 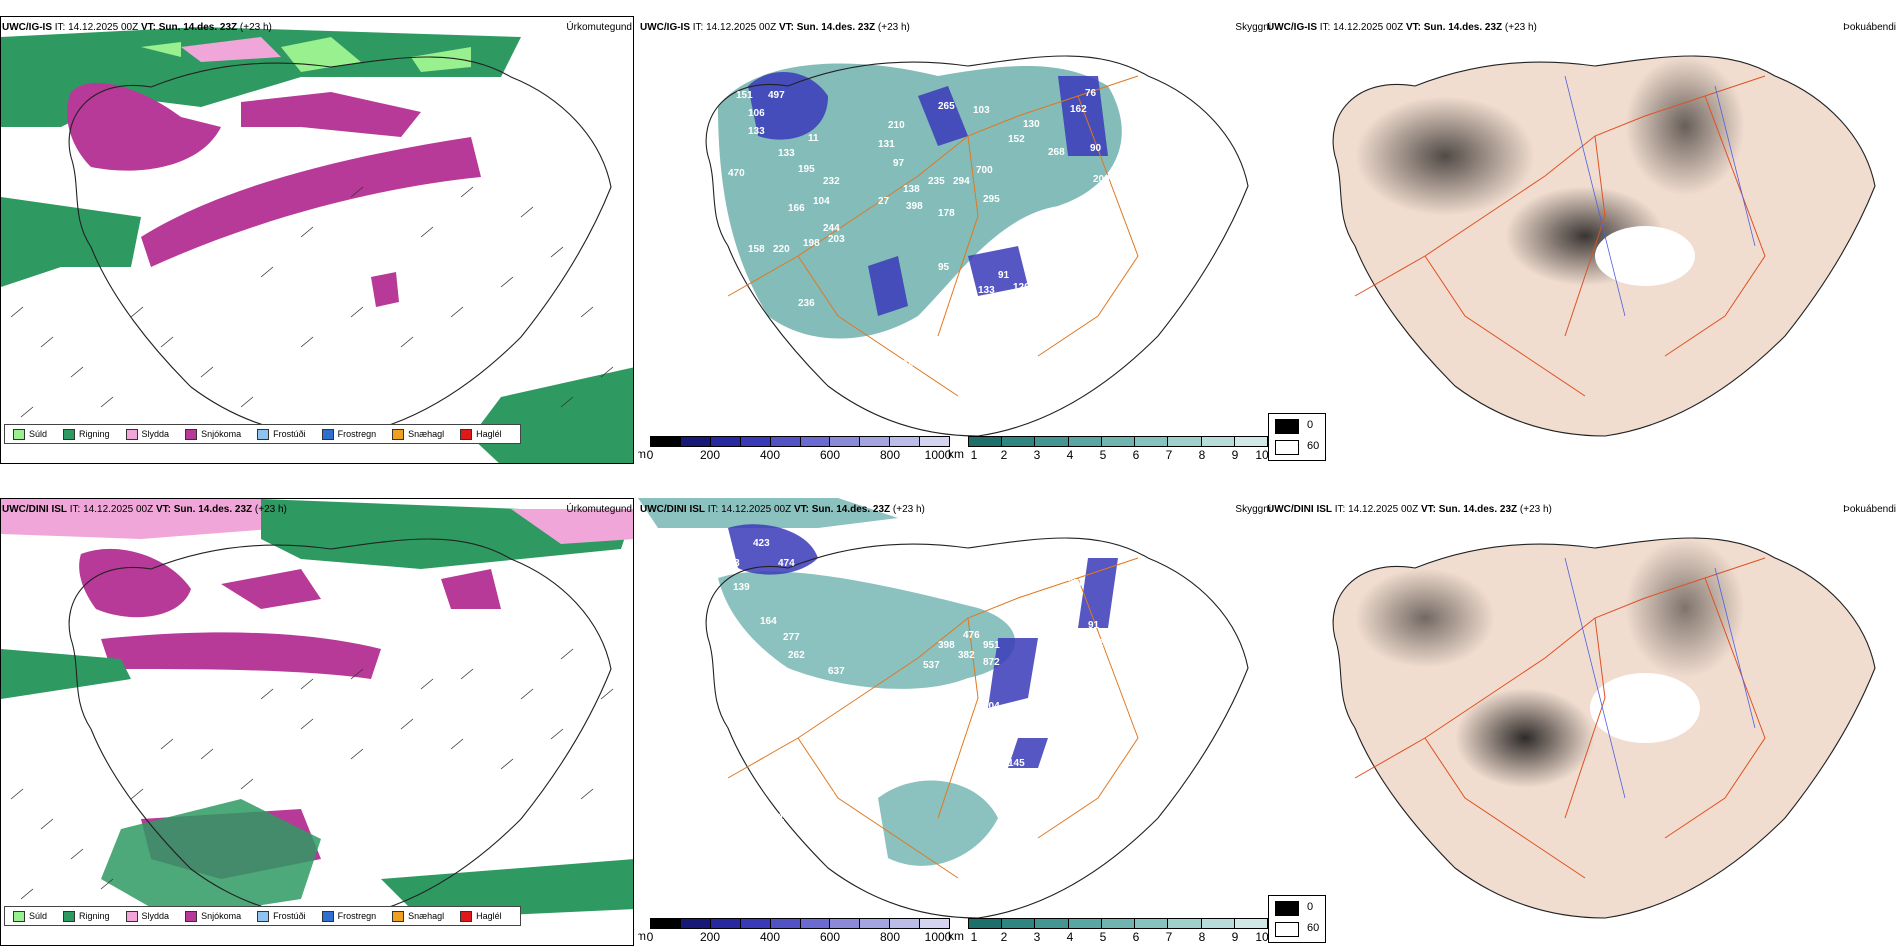 What do you see at coordinates (946, 891) in the screenshot?
I see `height-label: 209` at bounding box center [946, 891].